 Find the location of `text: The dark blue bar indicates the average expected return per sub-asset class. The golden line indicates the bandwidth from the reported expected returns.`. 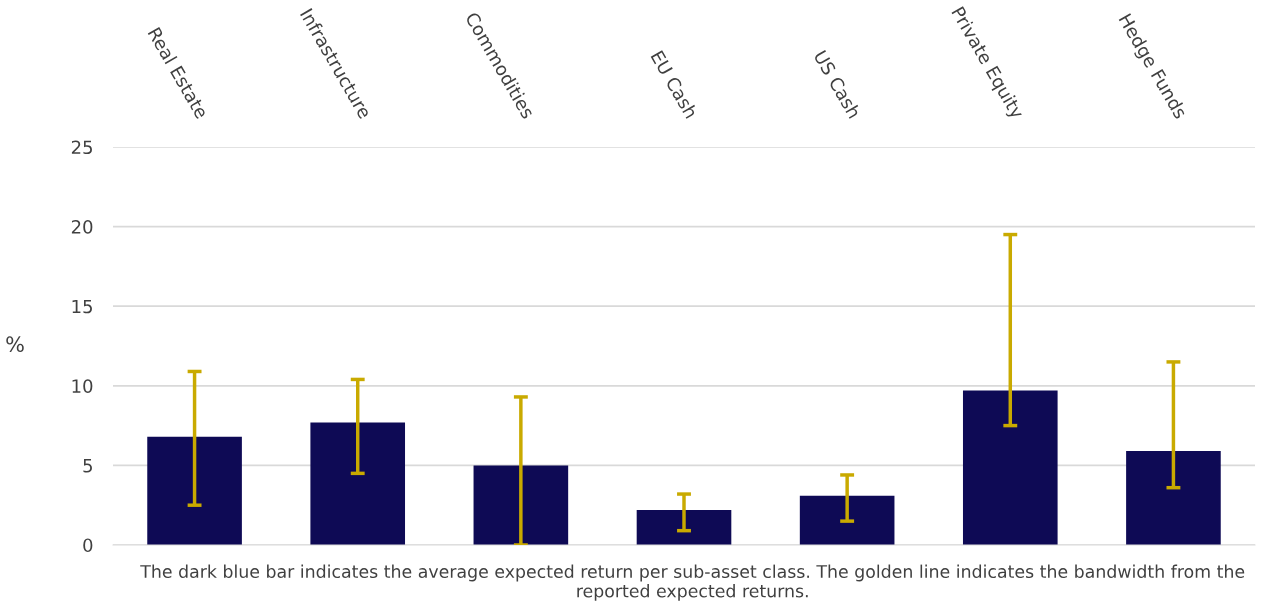

text: The dark blue bar indicates the average expected return per sub-asset class. The golden line indicates the bandwidth from the reported expected returns. is located at coordinates (692, 582).